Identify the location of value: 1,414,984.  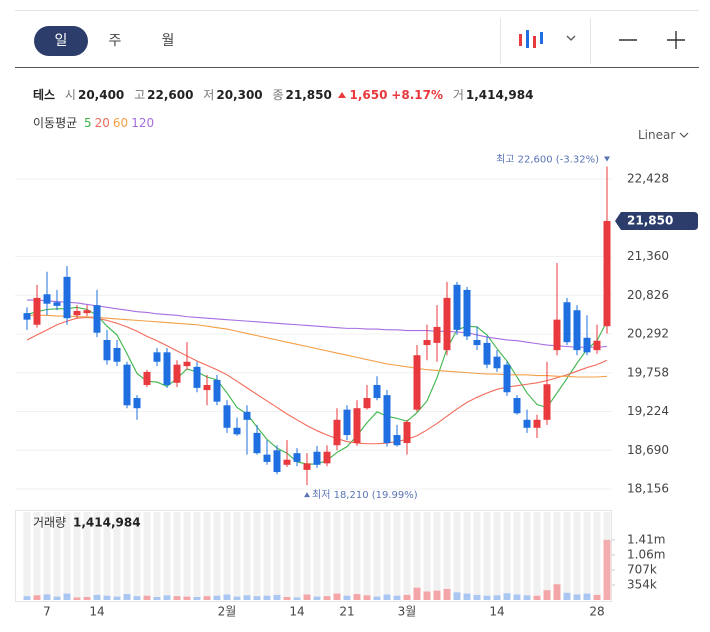
(499, 95).